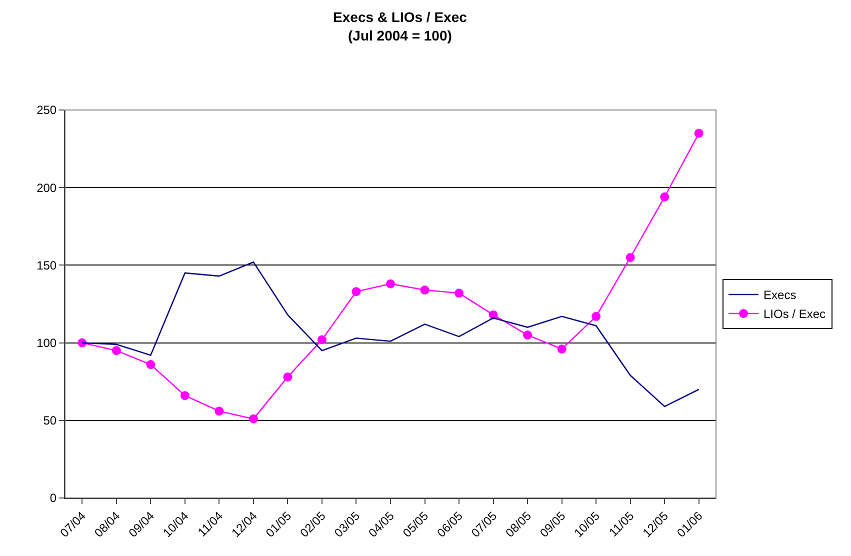 Image resolution: width=851 pixels, height=556 pixels. Describe the element at coordinates (780, 295) in the screenshot. I see `legend-label: Execs` at that location.